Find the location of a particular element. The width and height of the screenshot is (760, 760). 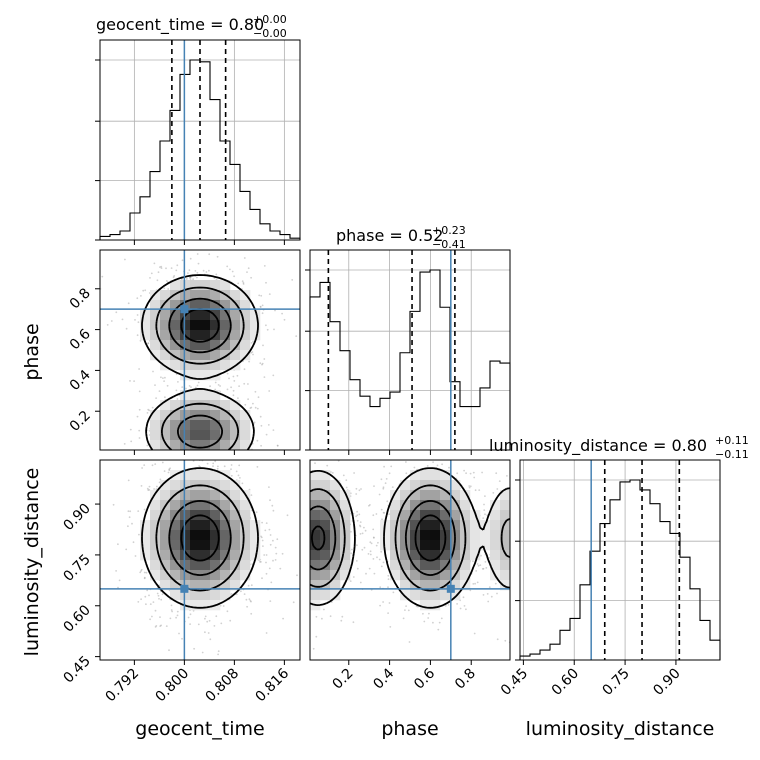

panel-content is located at coordinates (200, 560).